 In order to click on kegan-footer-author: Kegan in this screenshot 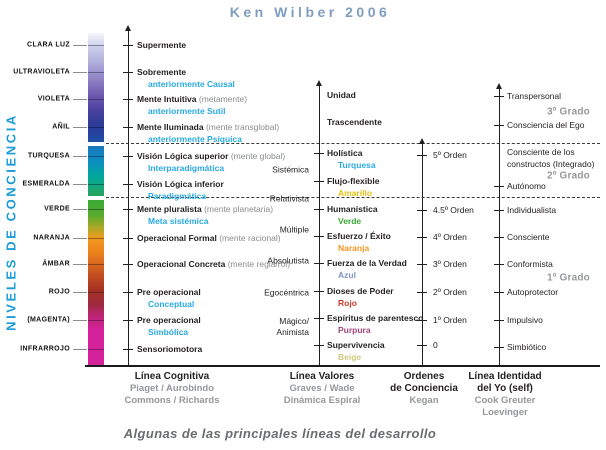, I will do `click(424, 400)`.